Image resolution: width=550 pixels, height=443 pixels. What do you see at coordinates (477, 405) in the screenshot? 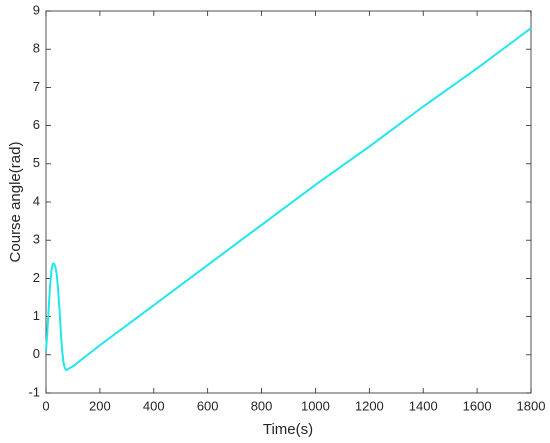
I see `x-tick-label: 1600` at bounding box center [477, 405].